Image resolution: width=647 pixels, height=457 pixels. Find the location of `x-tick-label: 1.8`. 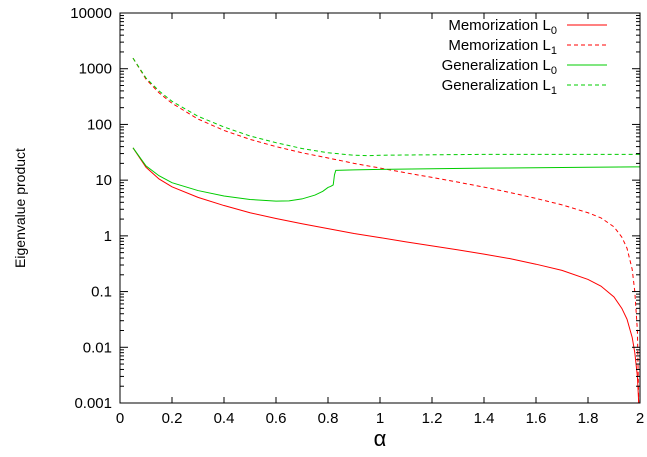

x-tick-label: 1.8 is located at coordinates (588, 418).